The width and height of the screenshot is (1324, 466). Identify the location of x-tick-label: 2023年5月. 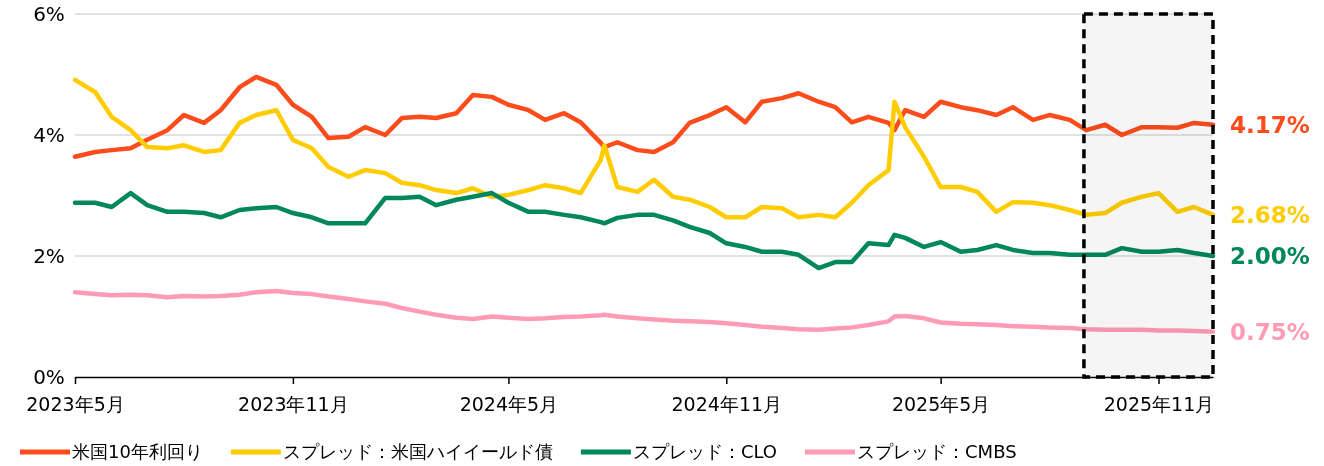
(75, 404).